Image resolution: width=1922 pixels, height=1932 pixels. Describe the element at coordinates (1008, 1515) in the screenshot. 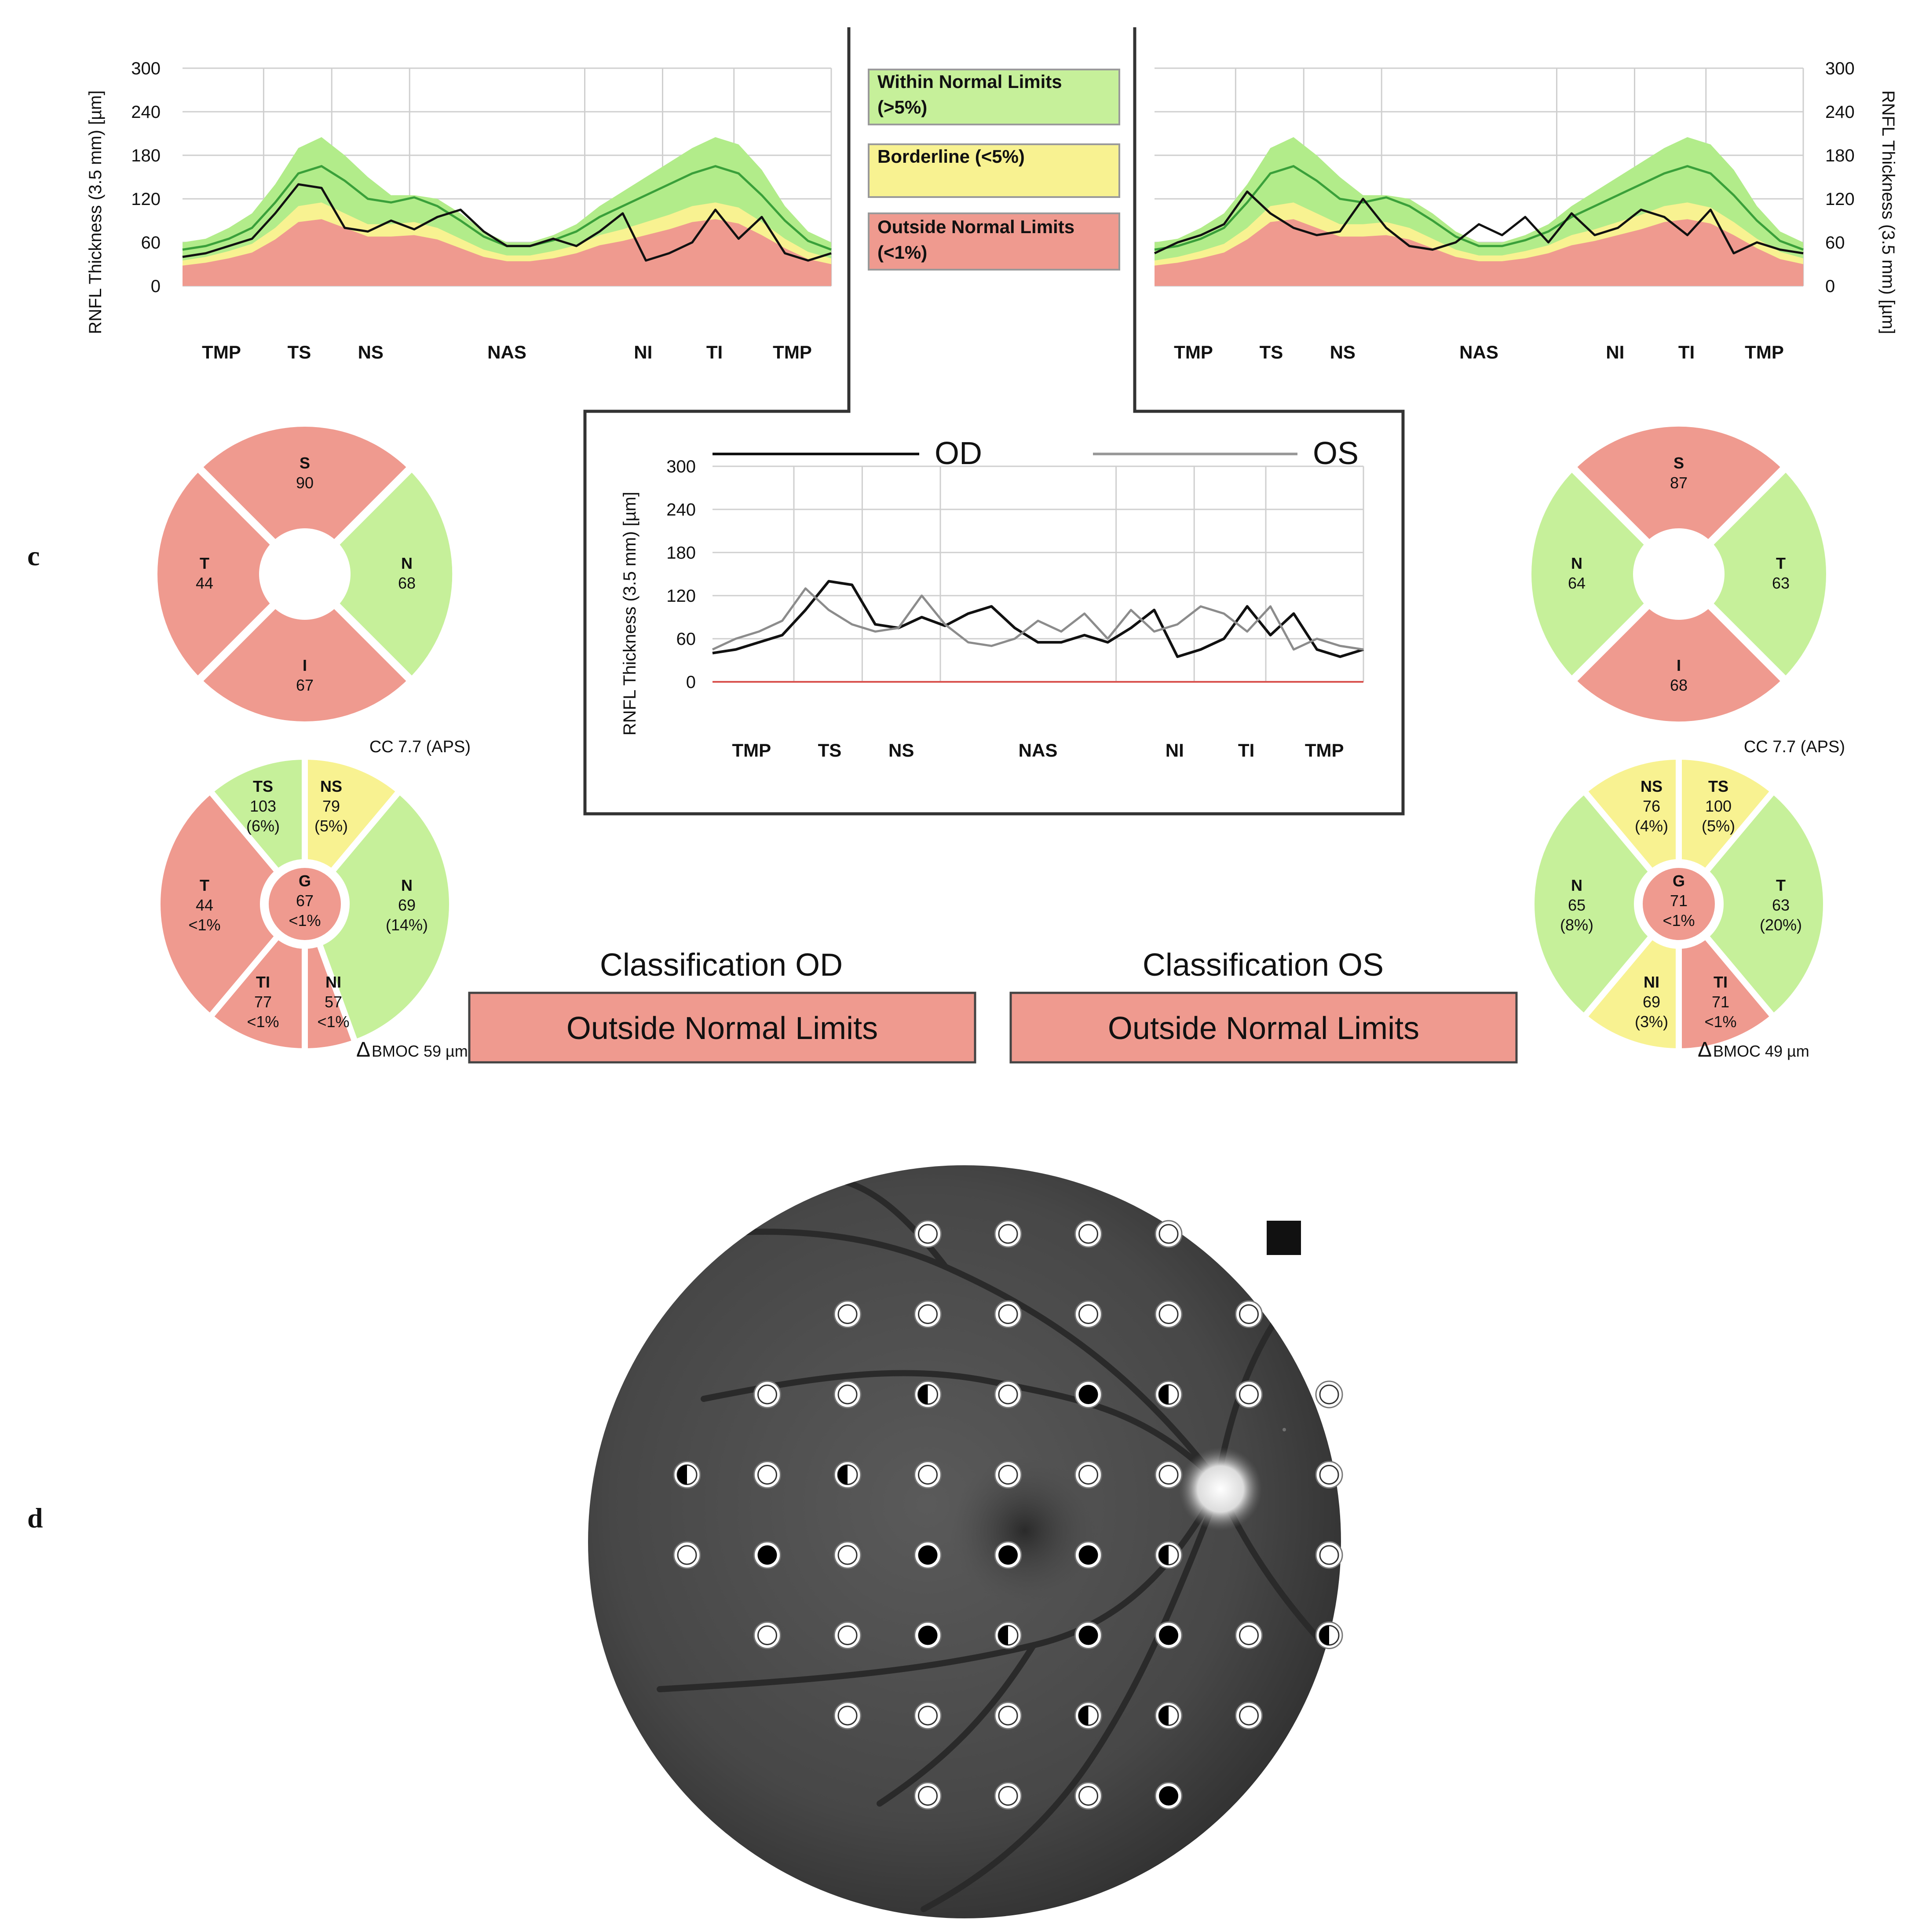

I see `perimetry-dots` at that location.